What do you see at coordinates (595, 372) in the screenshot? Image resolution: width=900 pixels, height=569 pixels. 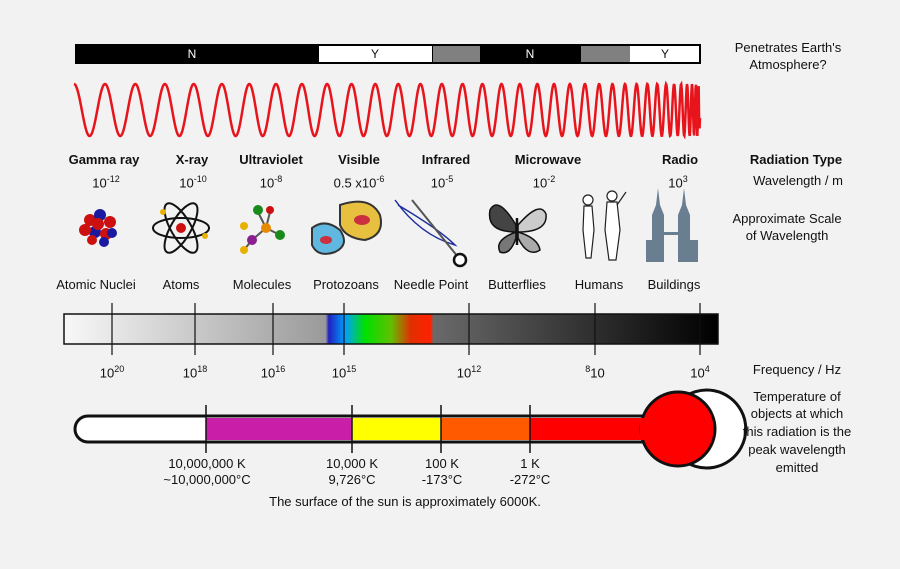 I see `frequency-tick-1e8: 810` at bounding box center [595, 372].